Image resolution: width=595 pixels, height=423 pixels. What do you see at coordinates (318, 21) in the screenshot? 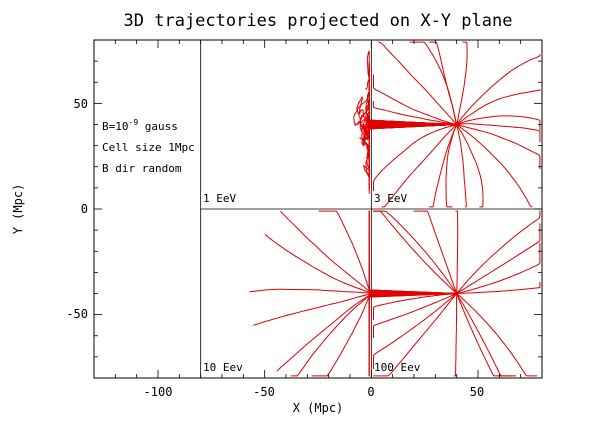
I see `chart-title: 3D trajectories projected on X-Y plane` at bounding box center [318, 21].